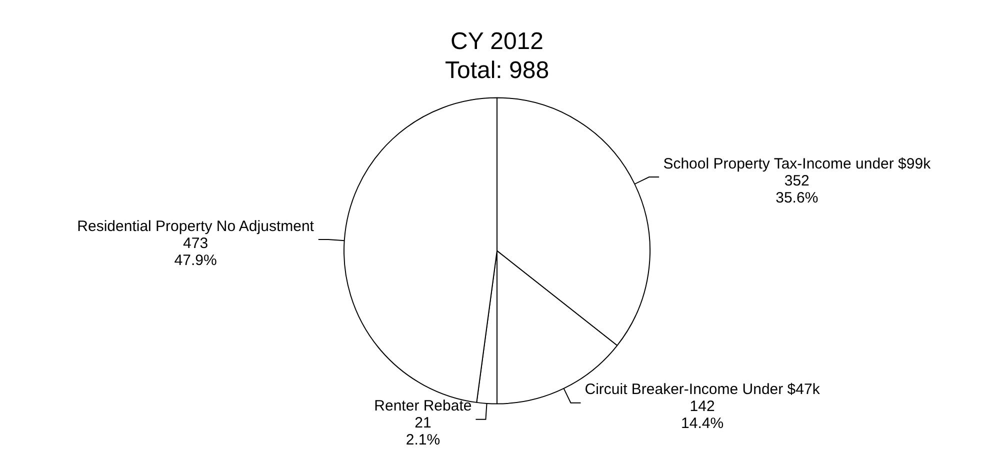  I want to click on data-label: 21 2.1%, so click(423, 431).